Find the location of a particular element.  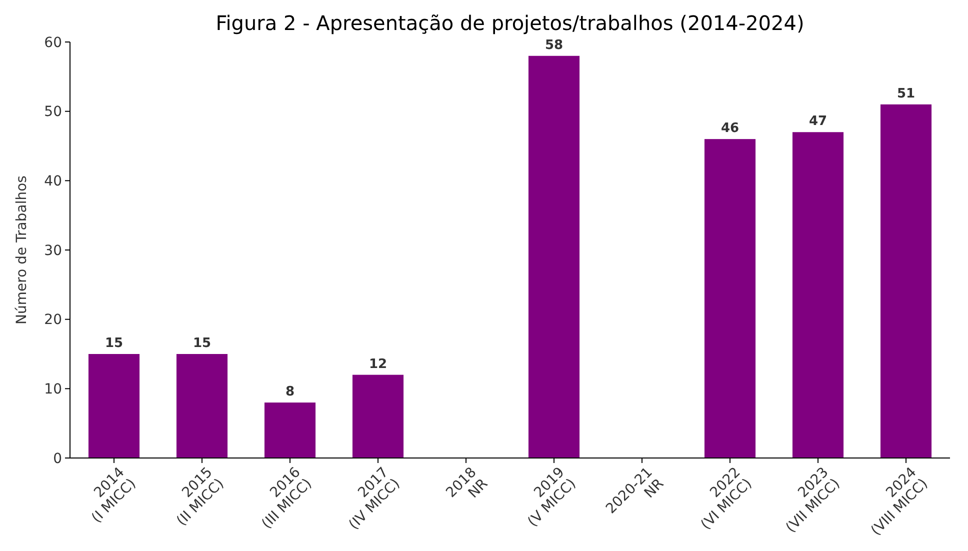

y-tick-label: 50 is located at coordinates (53, 112).